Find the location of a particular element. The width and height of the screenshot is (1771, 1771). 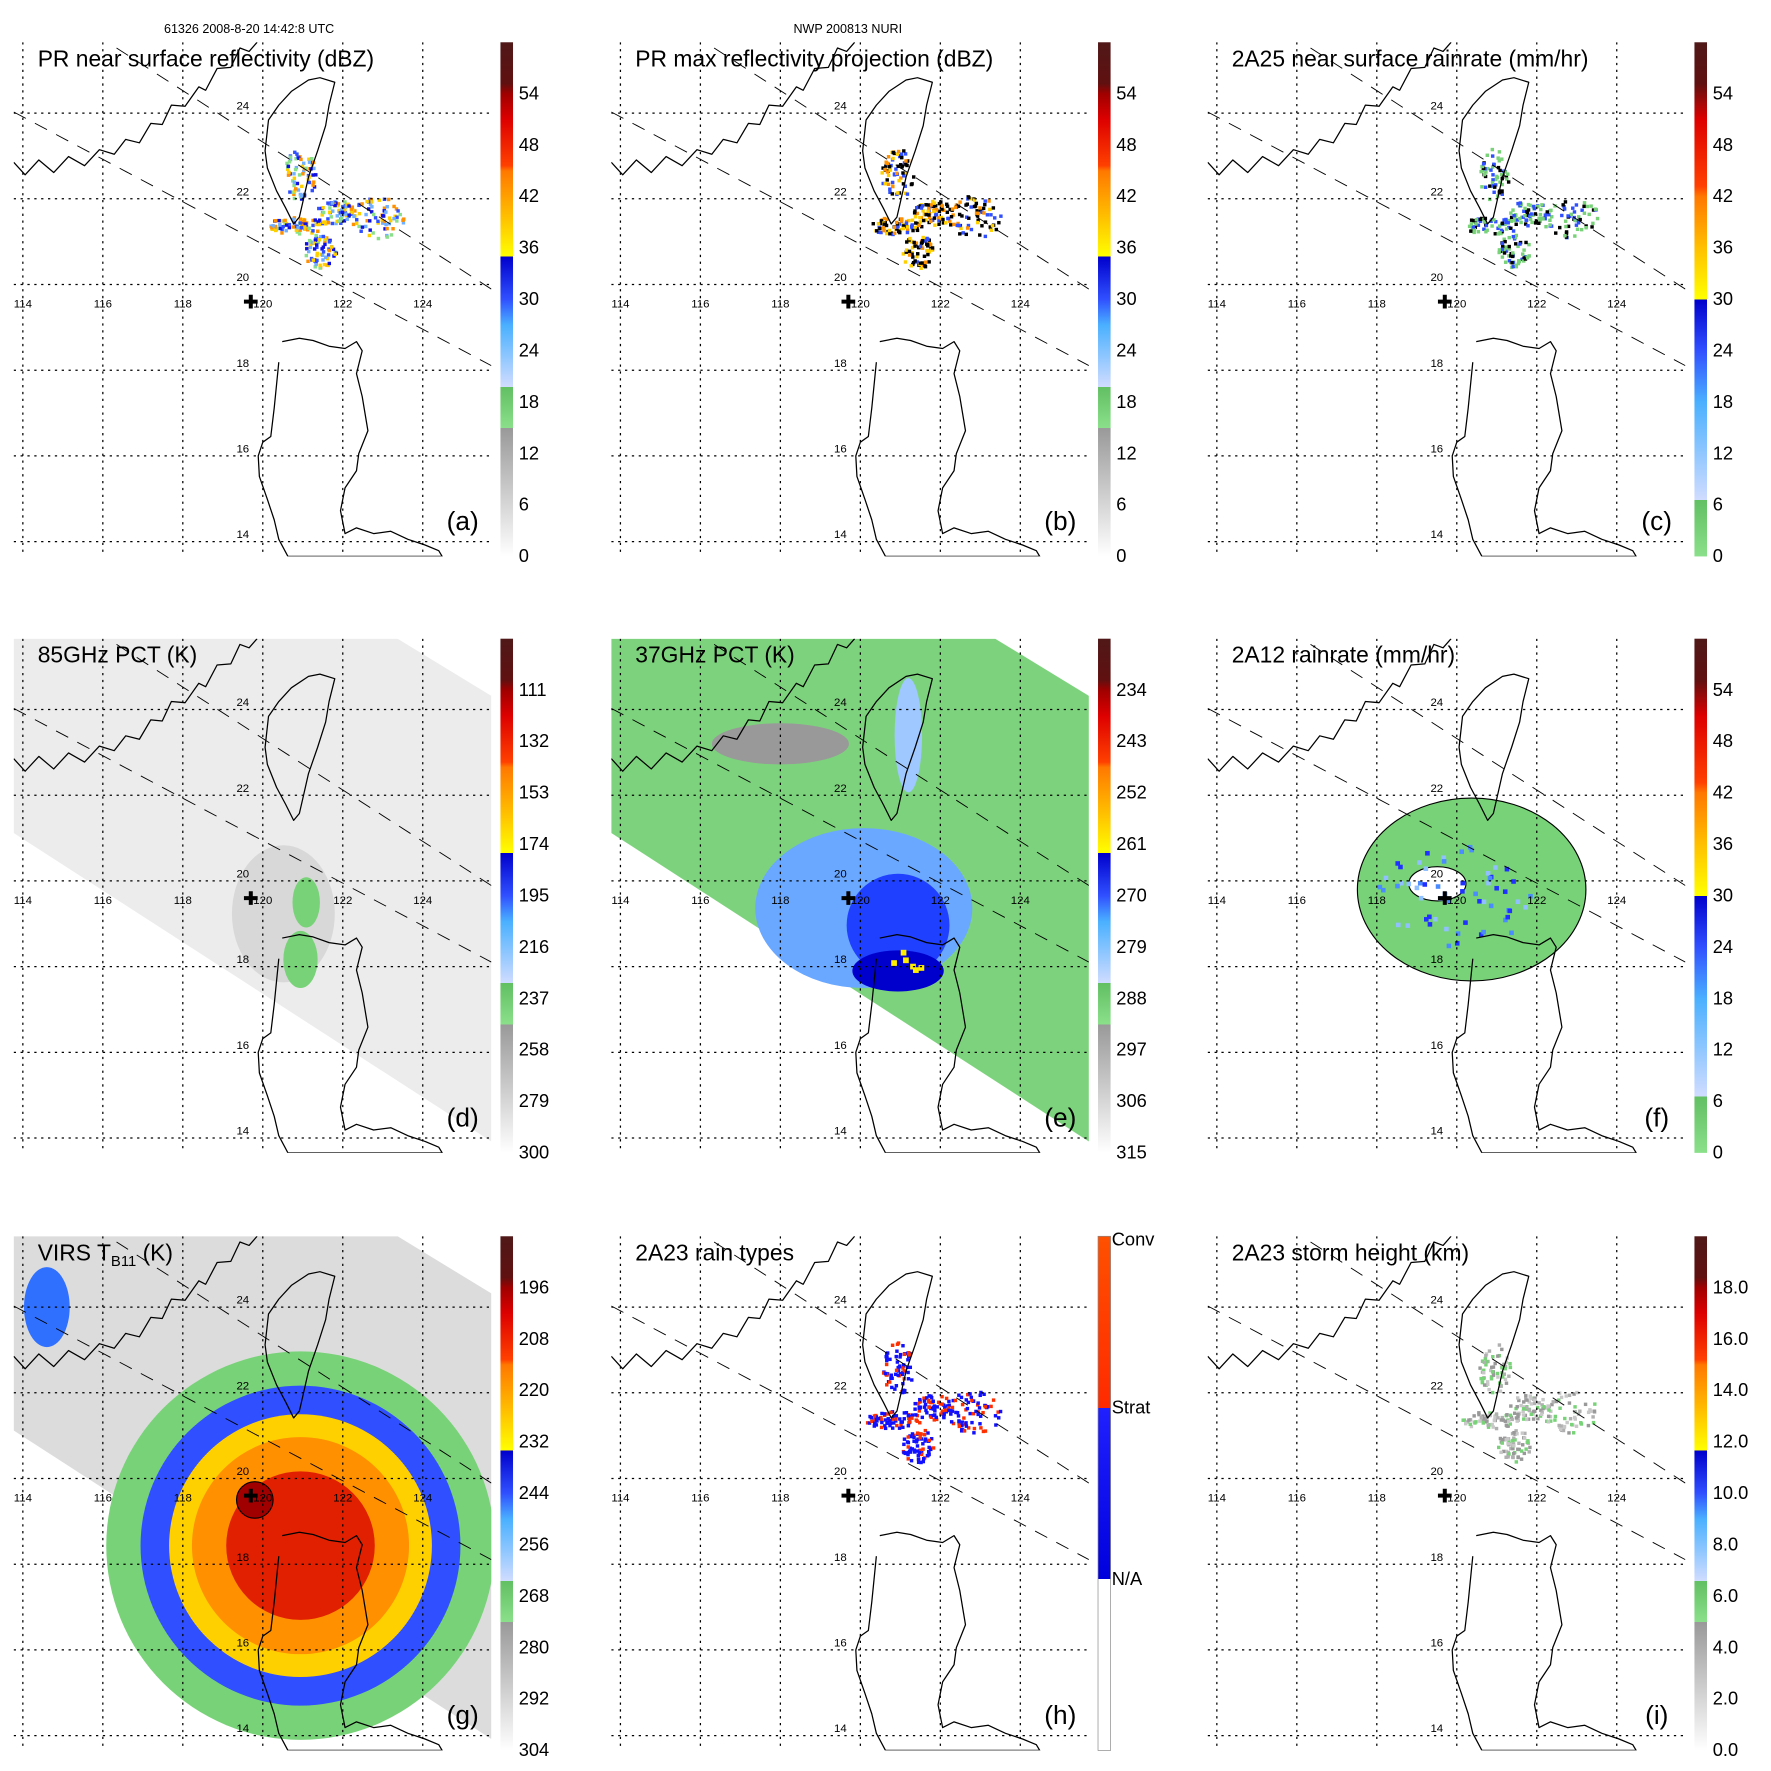

colorbar-tick-label: 36 is located at coordinates (1723, 247).